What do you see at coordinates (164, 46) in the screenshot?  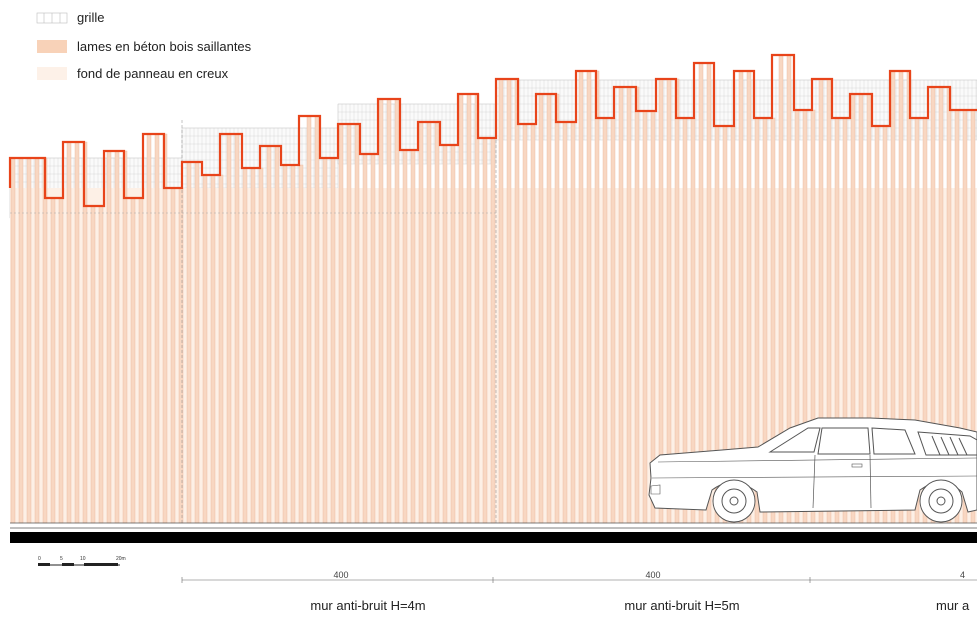 I see `legend-label-lames: lames en béton bois saillantes` at bounding box center [164, 46].